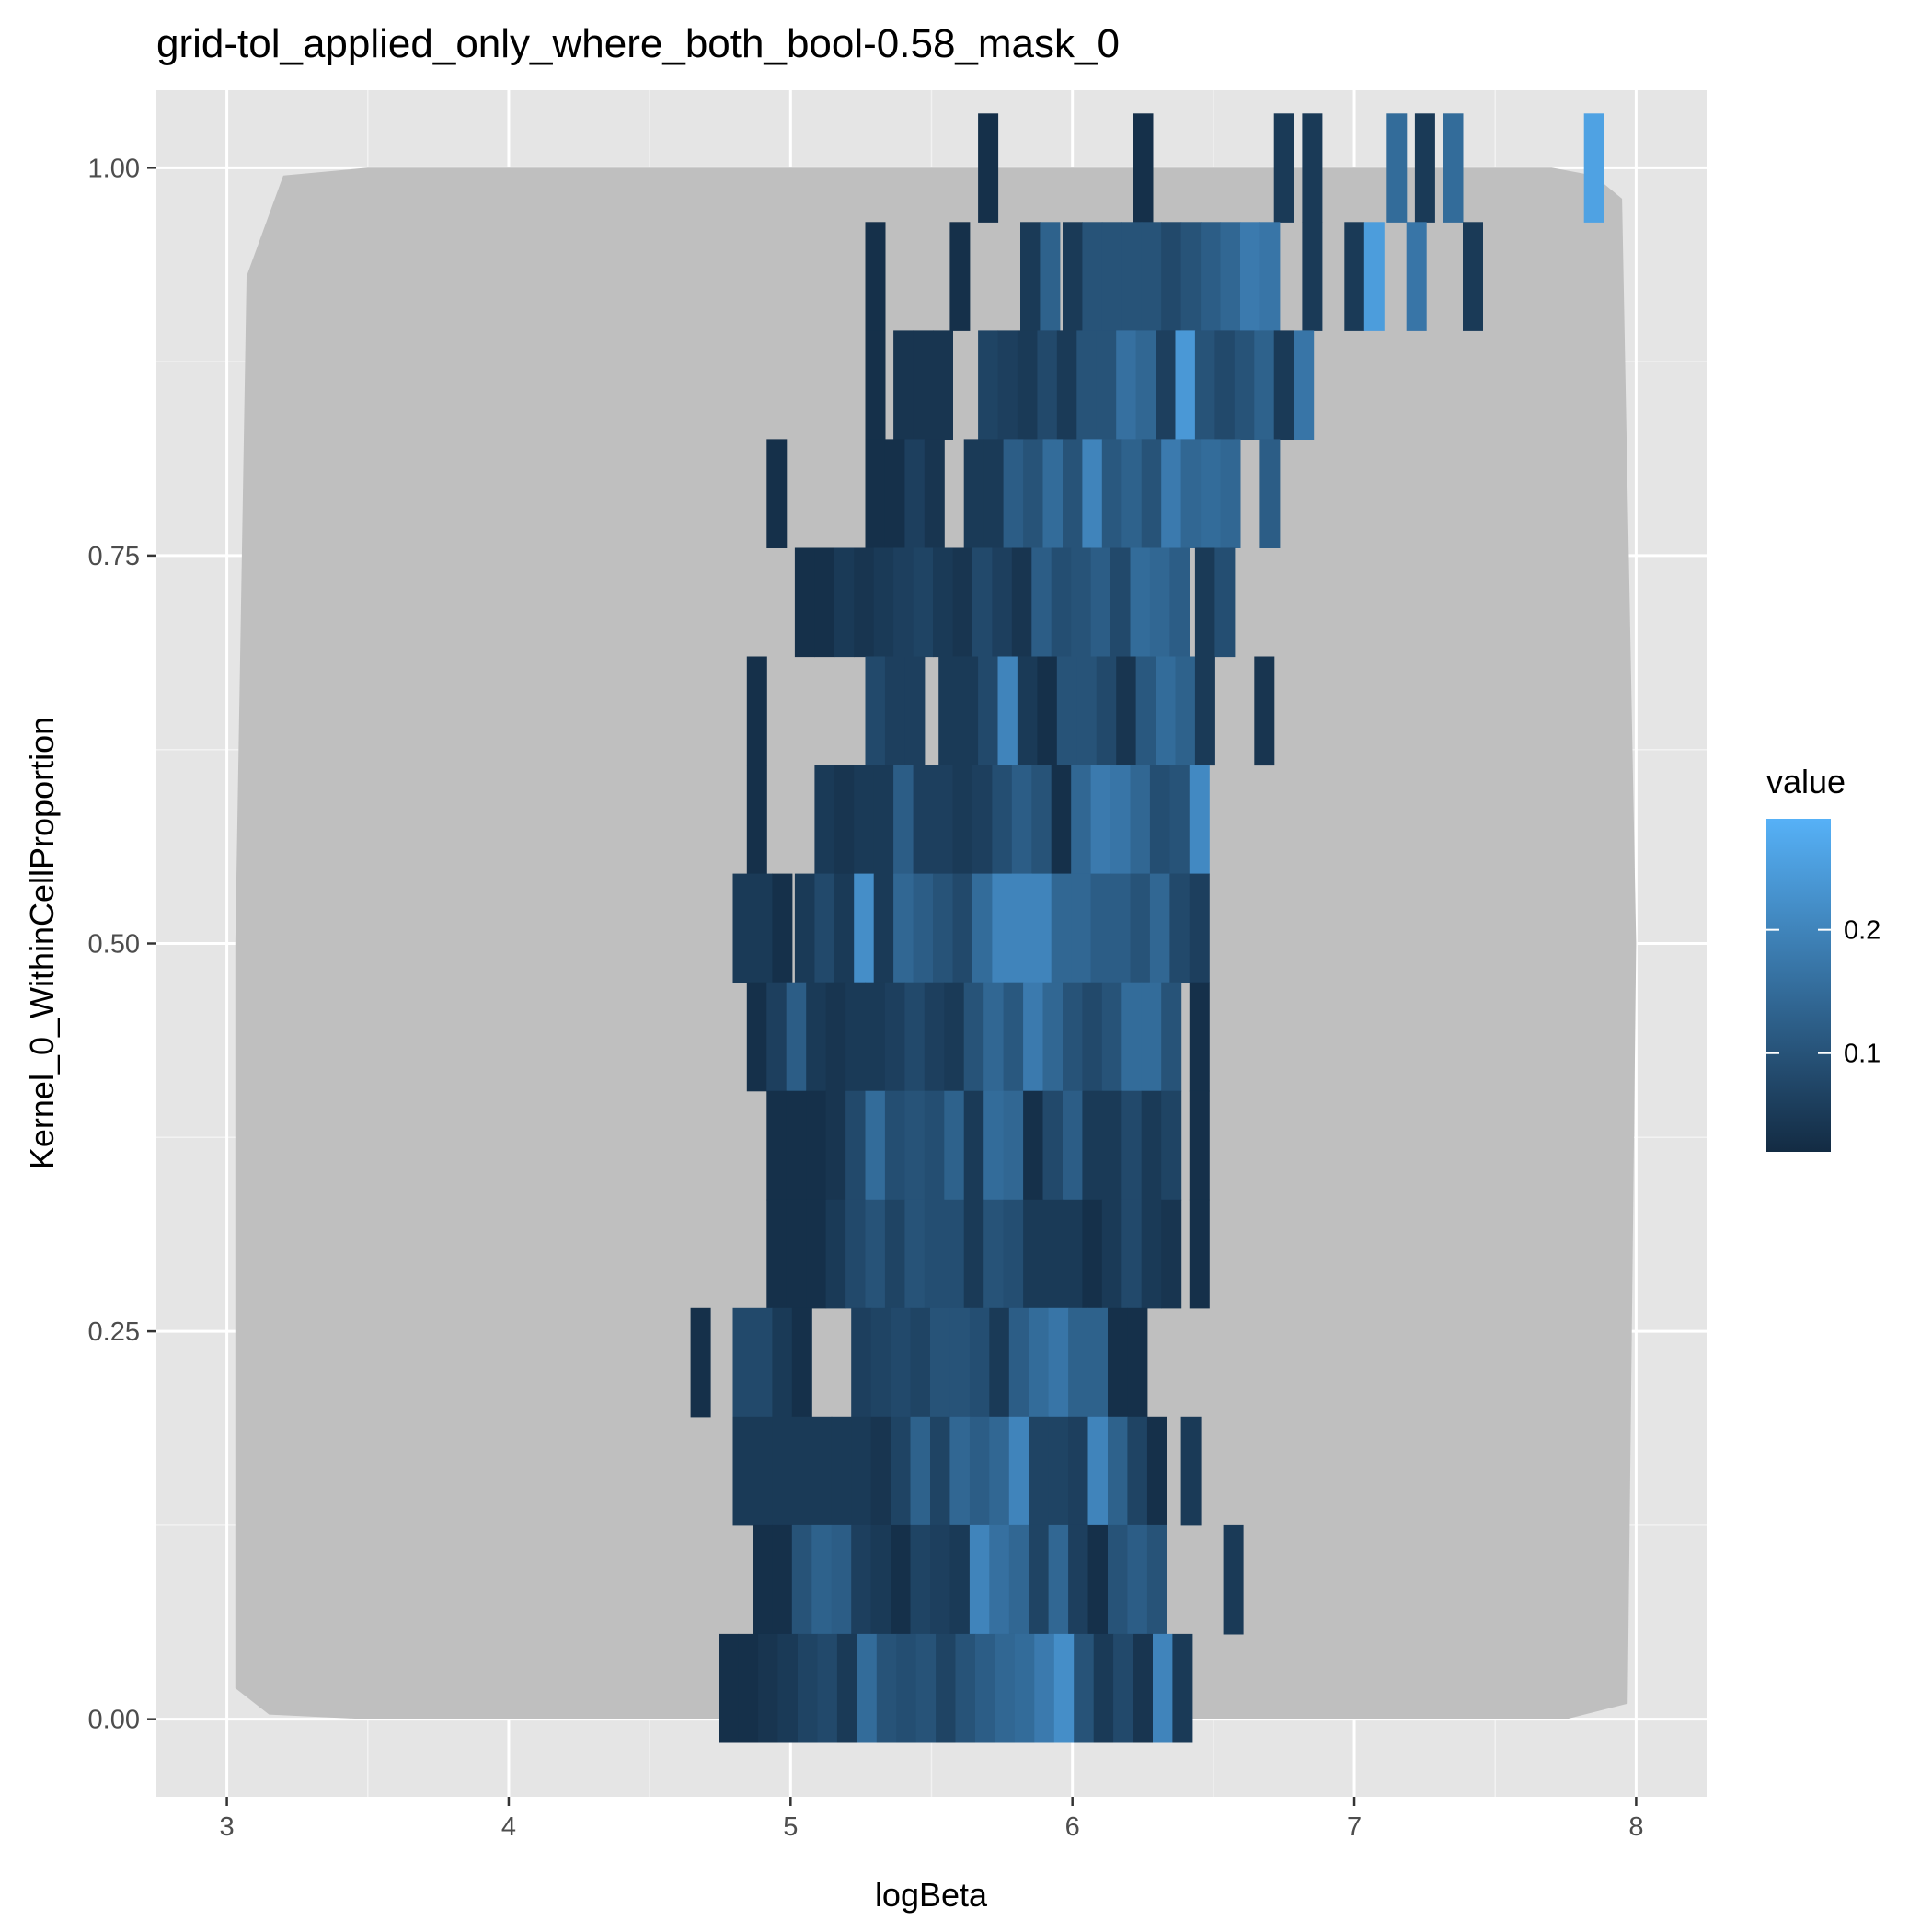 The image size is (1932, 1932). I want to click on x-tick-label: 7, so click(1354, 1827).